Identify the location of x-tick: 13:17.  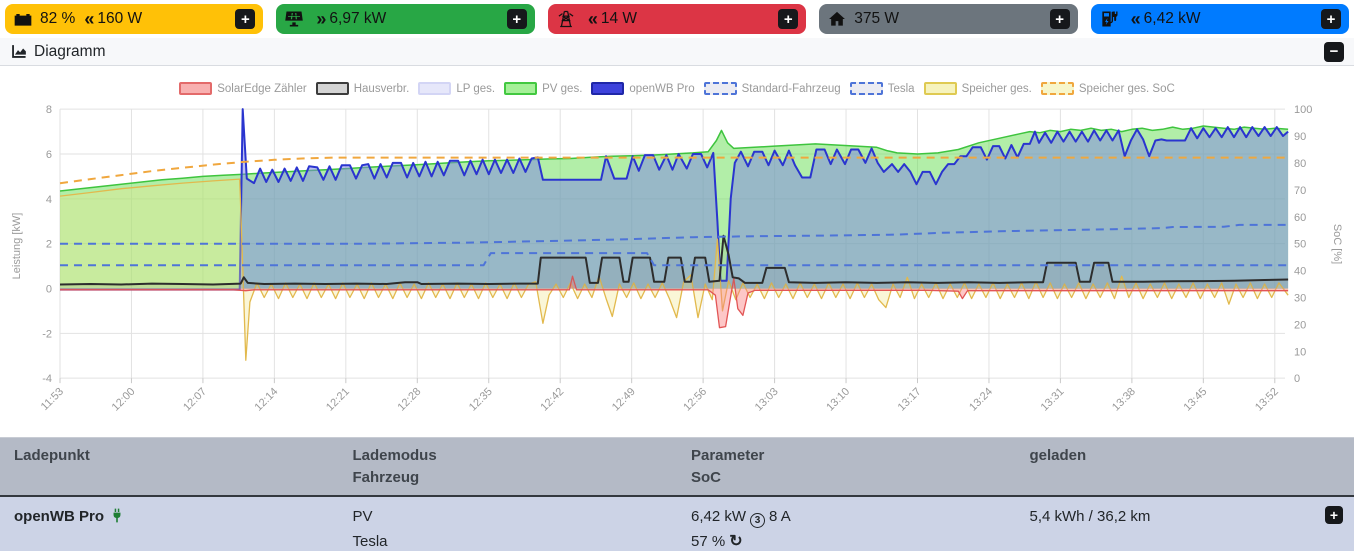
(910, 400).